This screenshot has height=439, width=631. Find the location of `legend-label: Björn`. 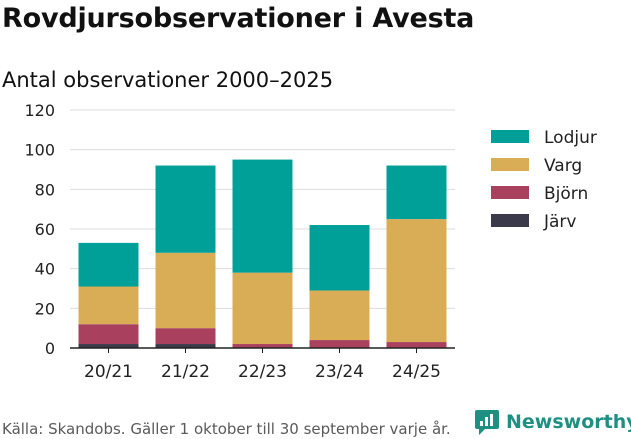

legend-label: Björn is located at coordinates (566, 194).